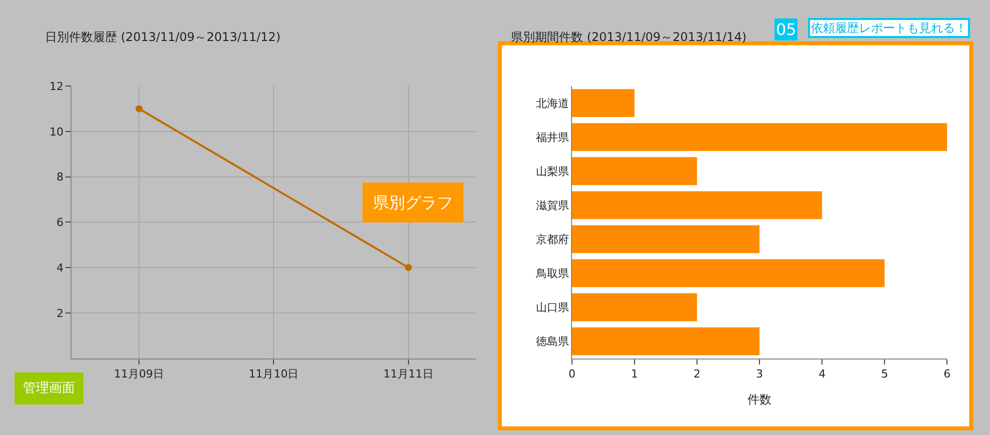 Image resolution: width=990 pixels, height=435 pixels. I want to click on y-tick-label: 滋賀県, so click(552, 205).